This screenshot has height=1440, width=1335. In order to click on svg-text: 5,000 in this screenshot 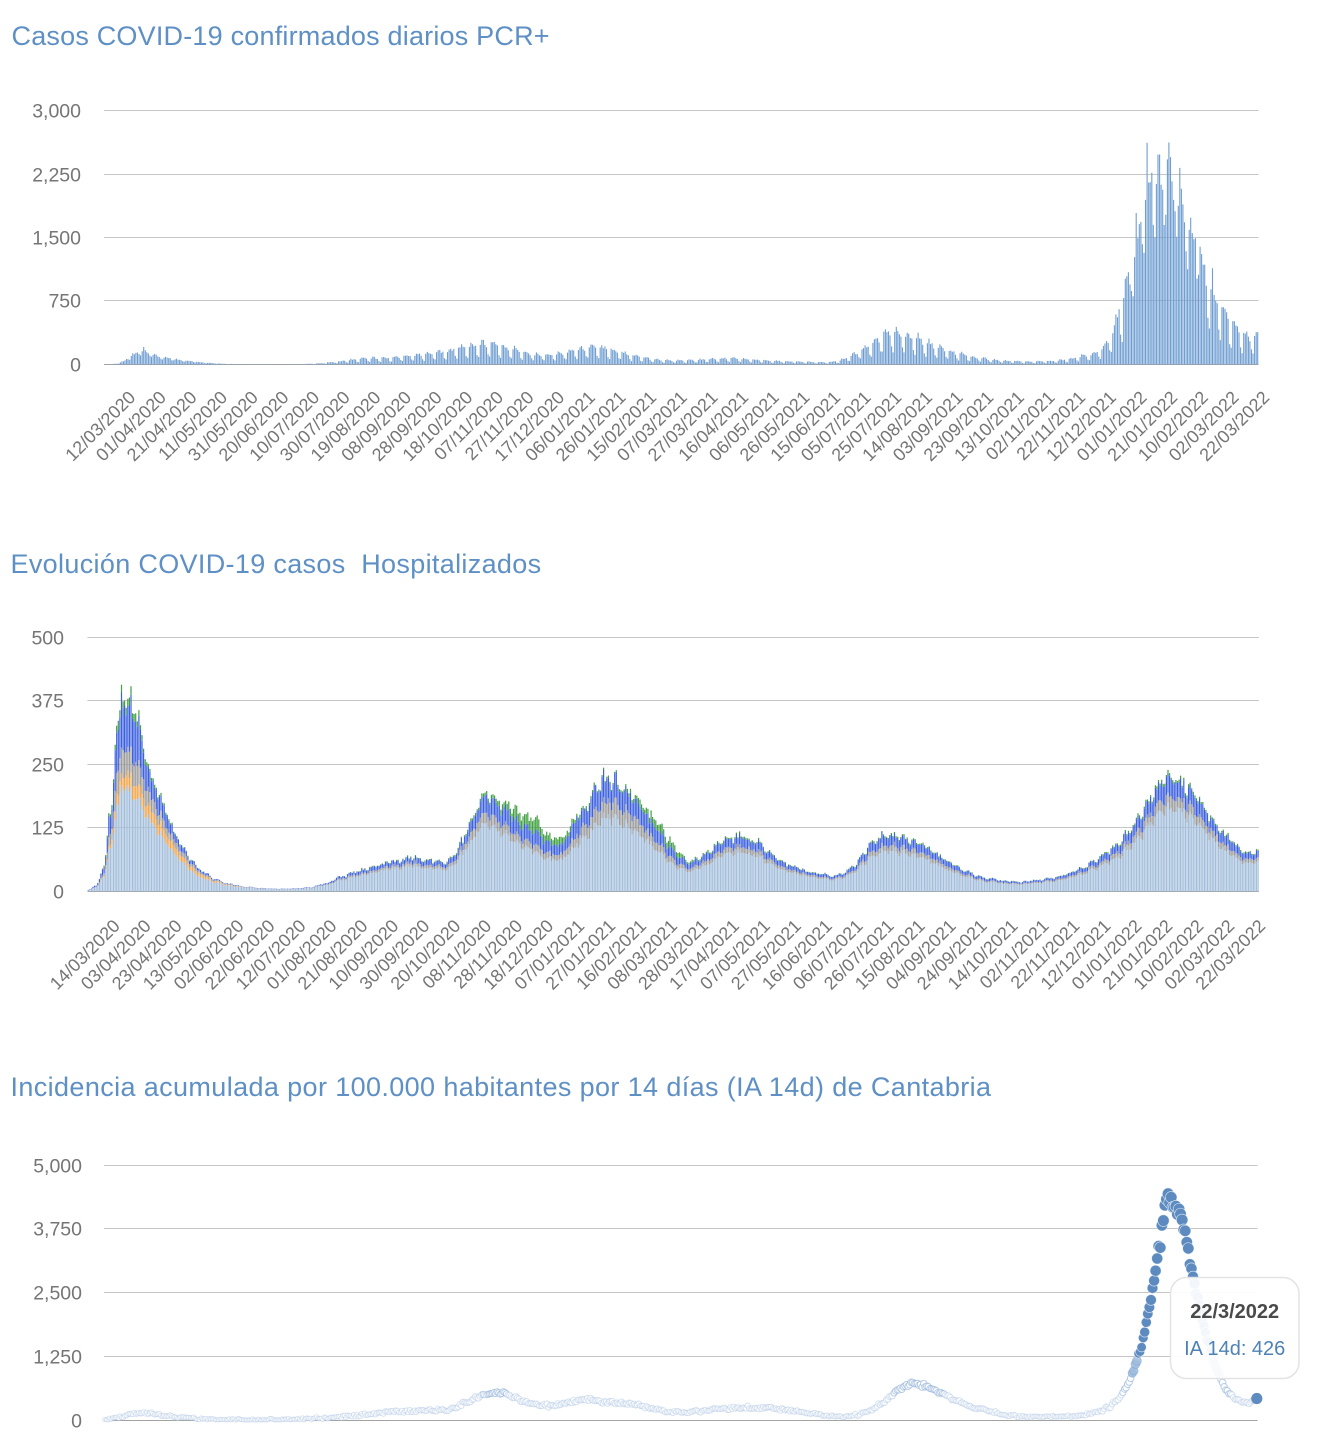, I will do `click(57, 1166)`.